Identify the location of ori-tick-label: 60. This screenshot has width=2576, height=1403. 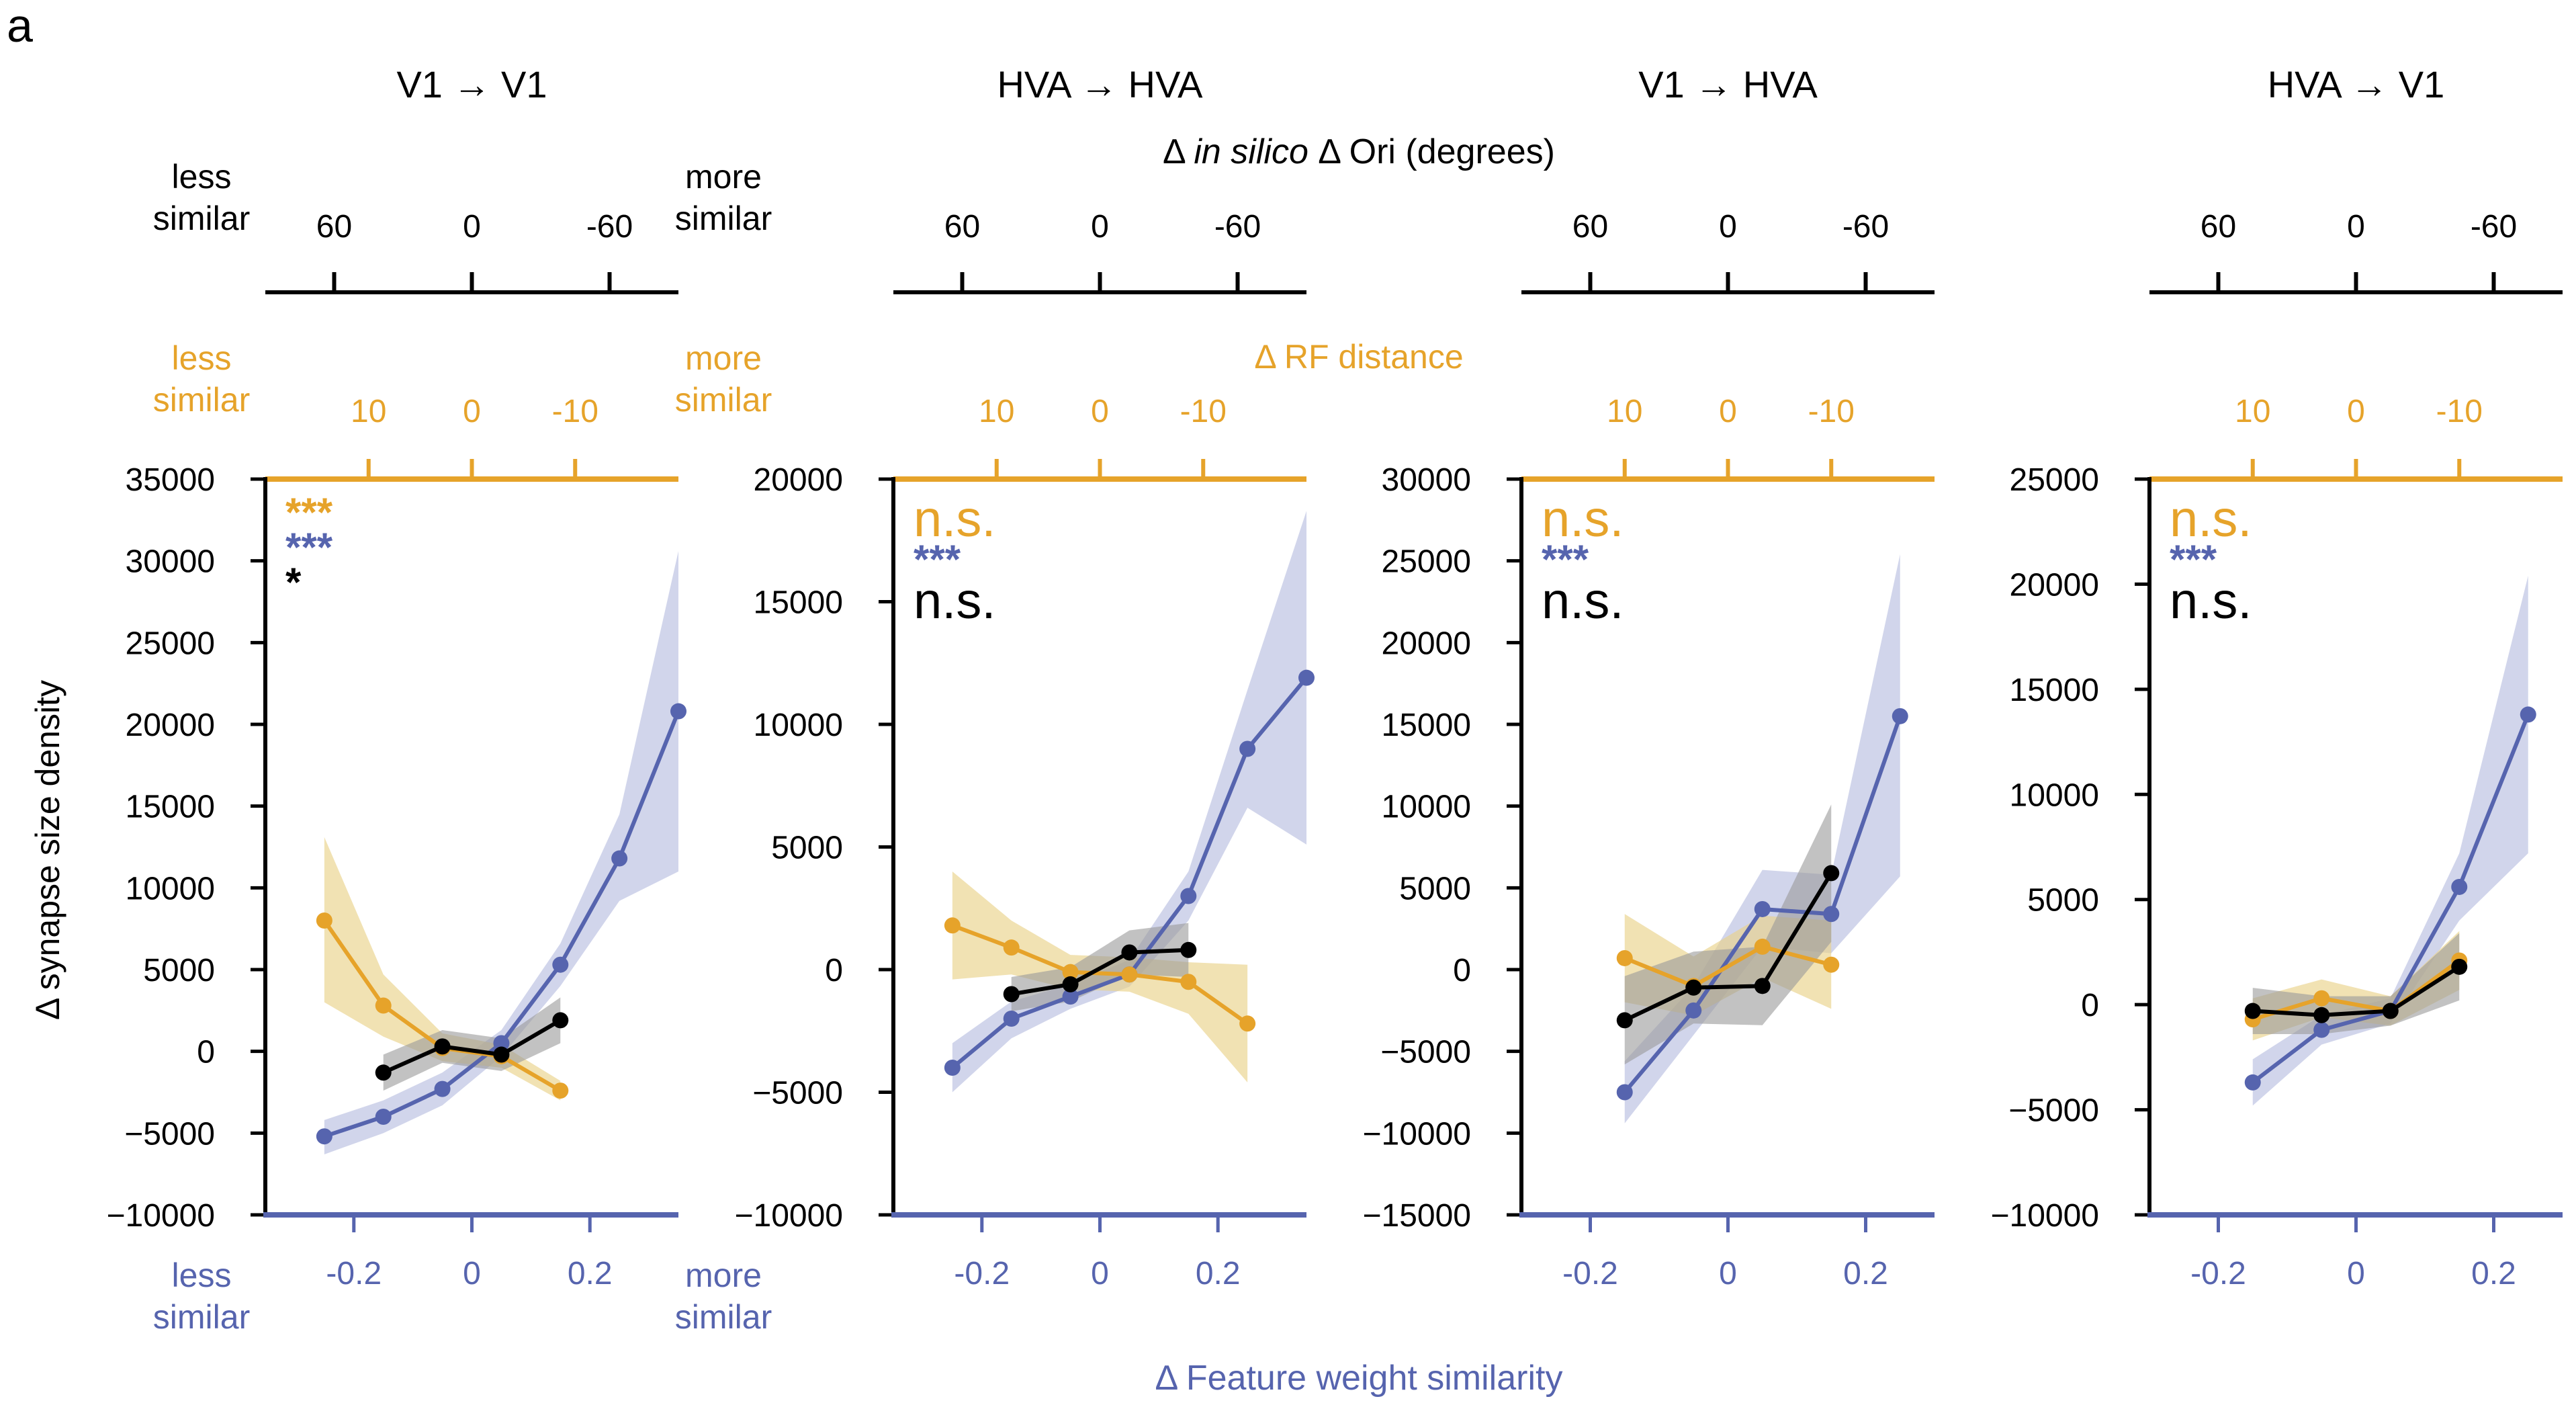
(1590, 227).